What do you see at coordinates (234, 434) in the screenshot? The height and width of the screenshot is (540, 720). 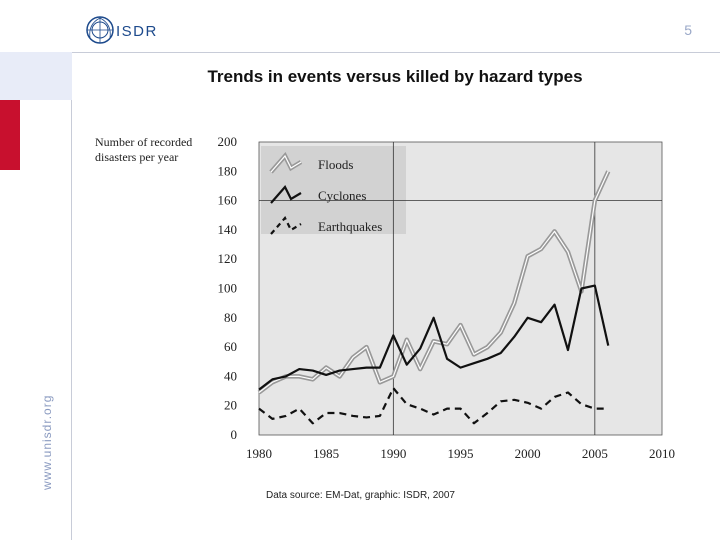 I see `y-tick-label: 0` at bounding box center [234, 434].